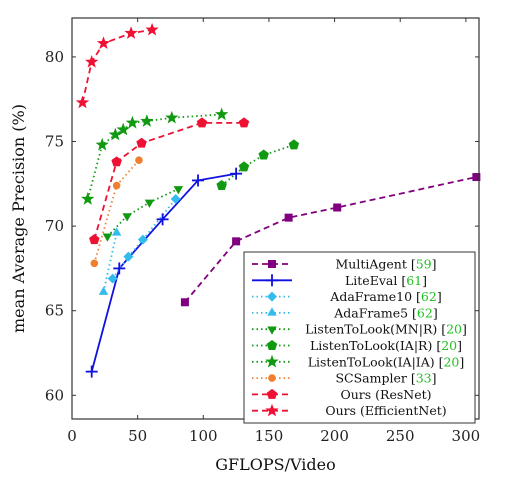  I want to click on legend-item-multiagent: MultiAgent [59], so click(344, 264).